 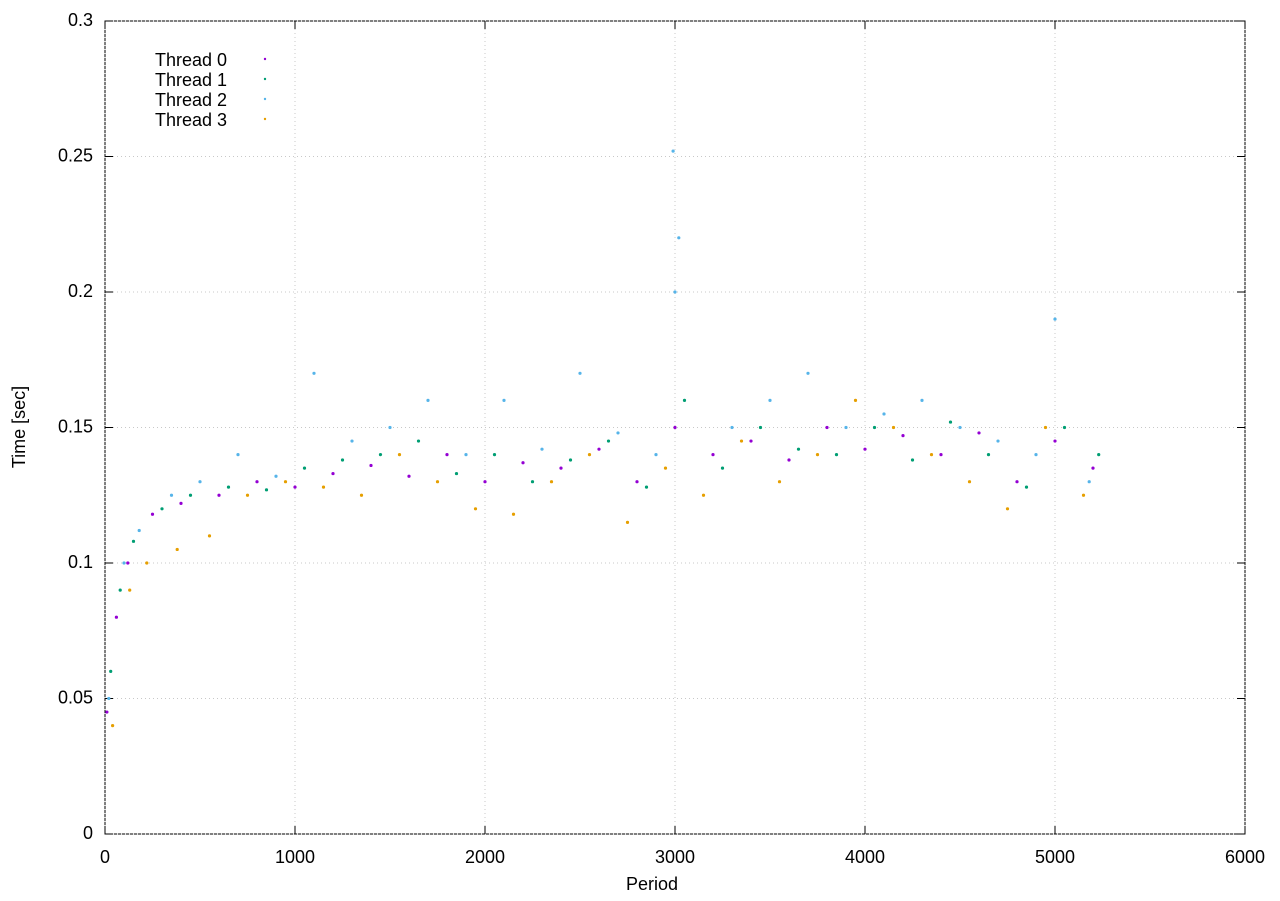 I want to click on y-tick-label: 0.05, so click(x=75, y=697).